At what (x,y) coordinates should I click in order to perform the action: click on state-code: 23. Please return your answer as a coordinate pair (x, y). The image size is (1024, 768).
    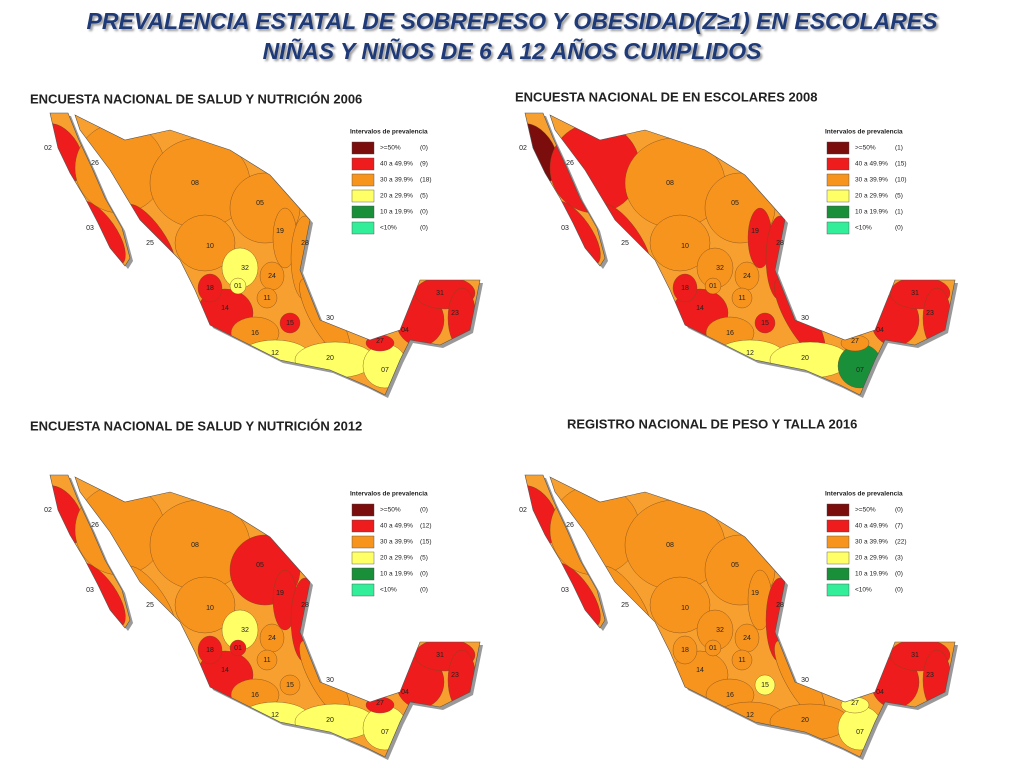
    Looking at the image, I should click on (455, 313).